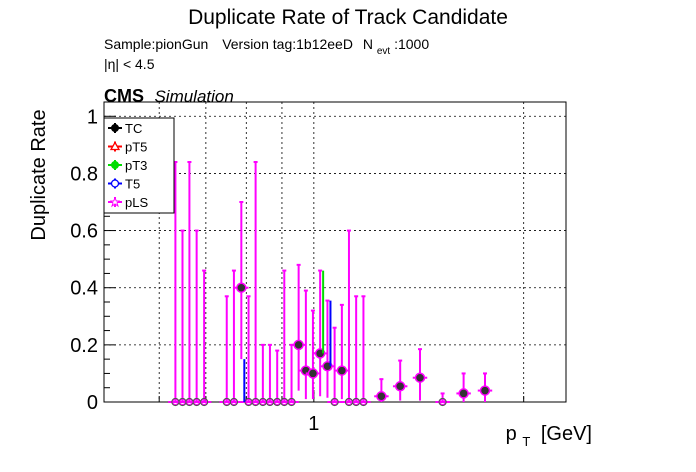 This screenshot has height=472, width=696. I want to click on y-tick-label: 0.8, so click(84, 174).